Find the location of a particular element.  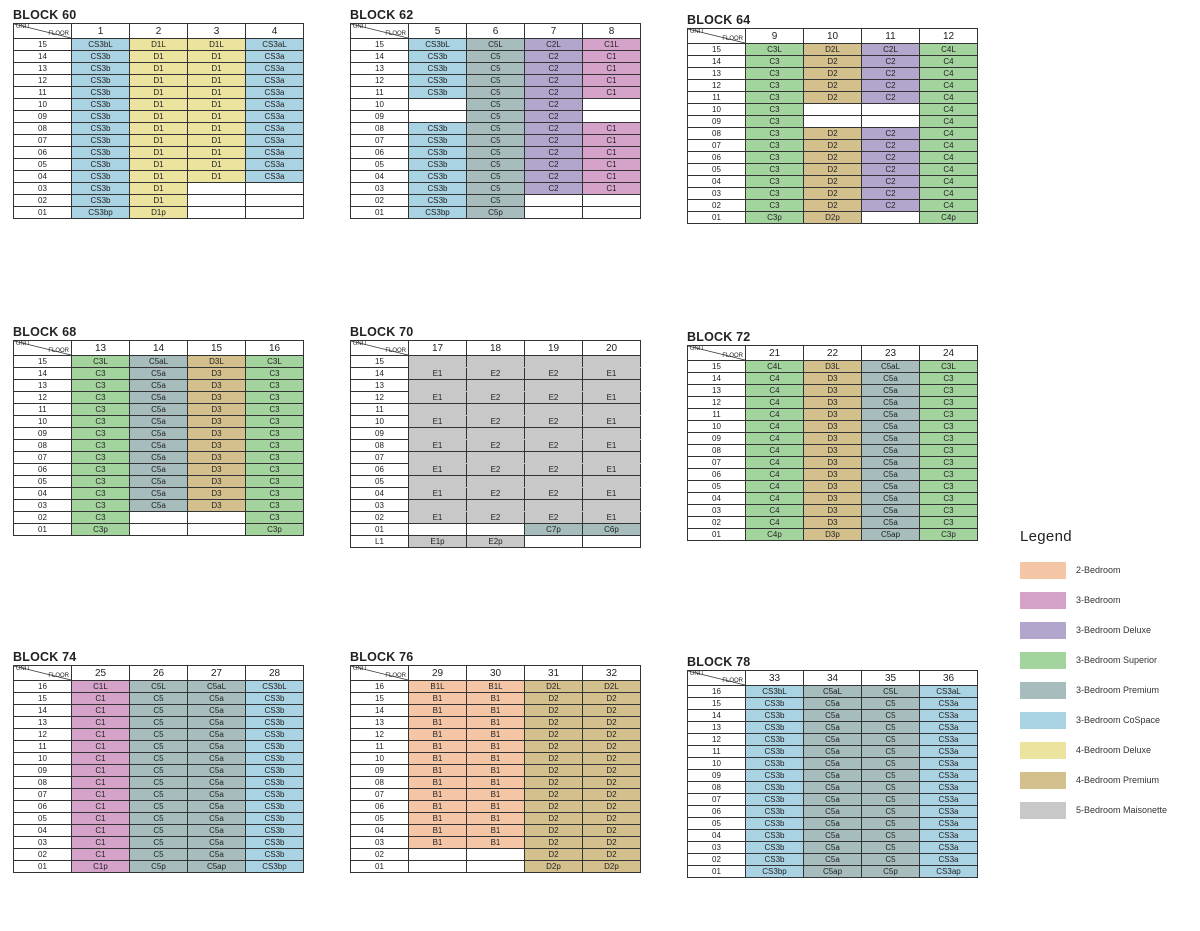

header-row: UNIT FLOOR 17 18 19 20 is located at coordinates (495, 348).